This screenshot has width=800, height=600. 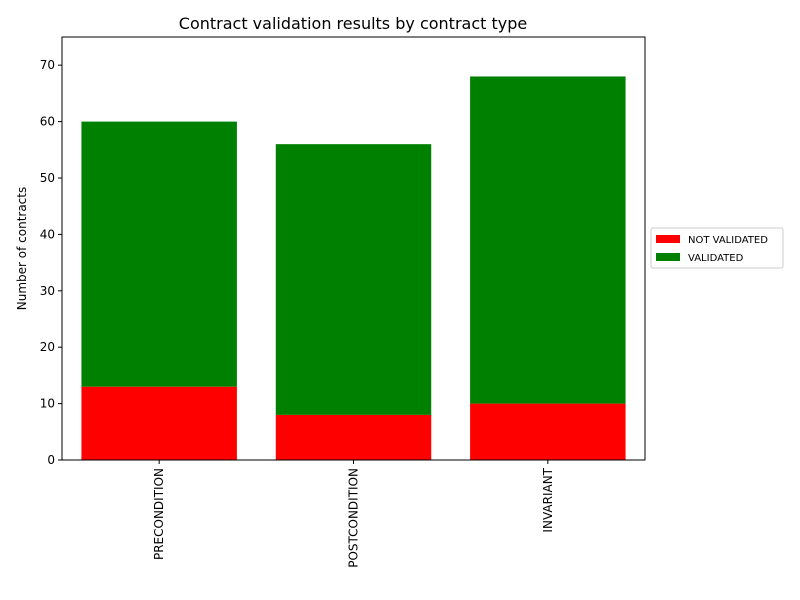 What do you see at coordinates (51, 460) in the screenshot?
I see `y-tick-label: 0` at bounding box center [51, 460].